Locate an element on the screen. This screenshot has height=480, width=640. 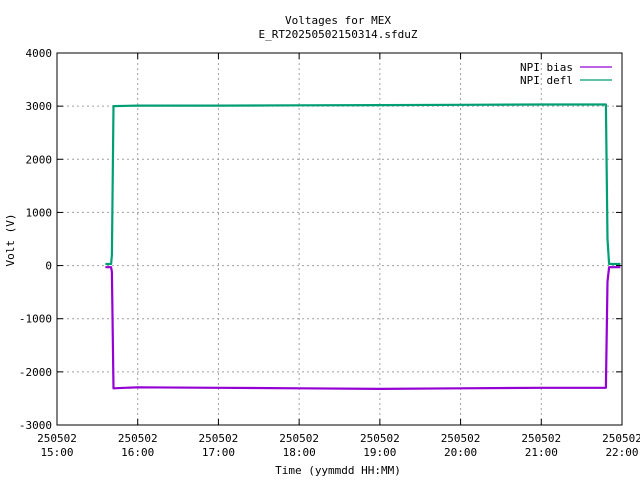
x-tick-time: 15:00 is located at coordinates (56, 452).